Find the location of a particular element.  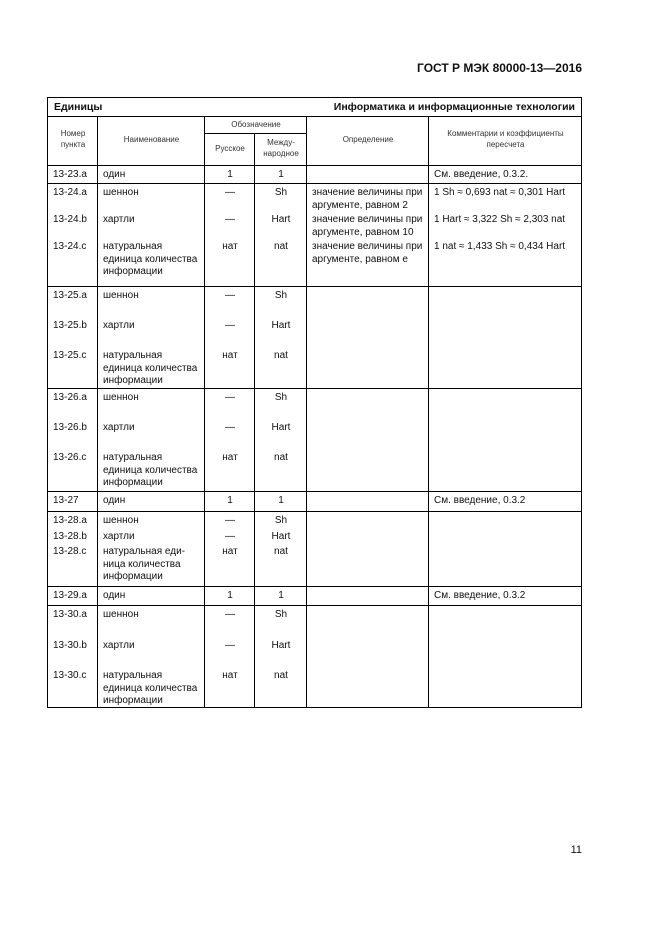

cell-num: 13-26.c is located at coordinates (70, 457).